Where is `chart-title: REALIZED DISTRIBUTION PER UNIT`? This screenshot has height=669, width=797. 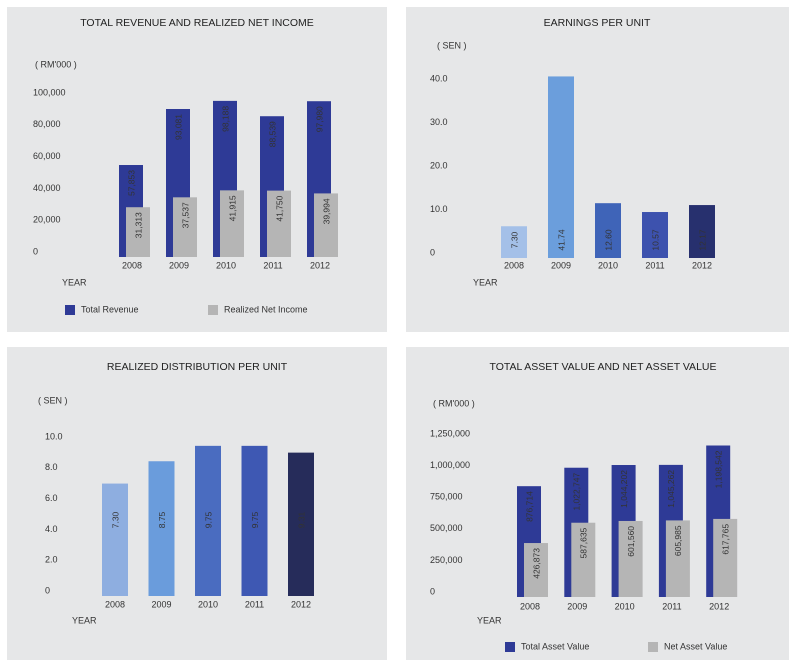
chart-title: REALIZED DISTRIBUTION PER UNIT is located at coordinates (197, 367).